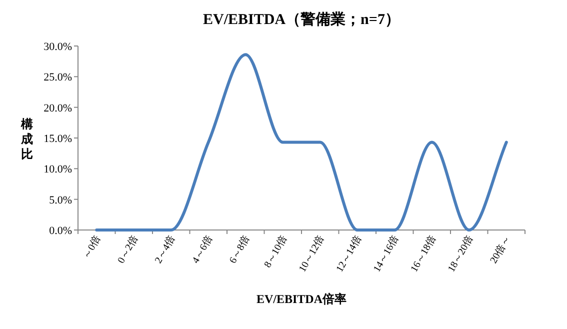  I want to click on x-tick-label: 18～20倍, so click(460, 254).